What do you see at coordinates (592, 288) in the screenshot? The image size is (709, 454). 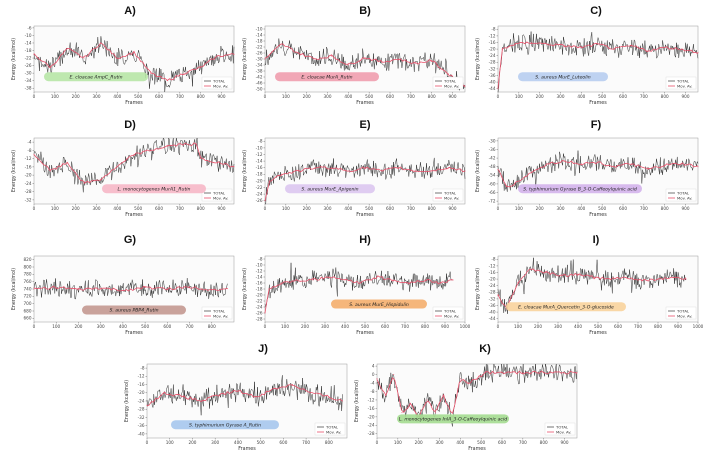 I see `series-movav-line` at bounding box center [592, 288].